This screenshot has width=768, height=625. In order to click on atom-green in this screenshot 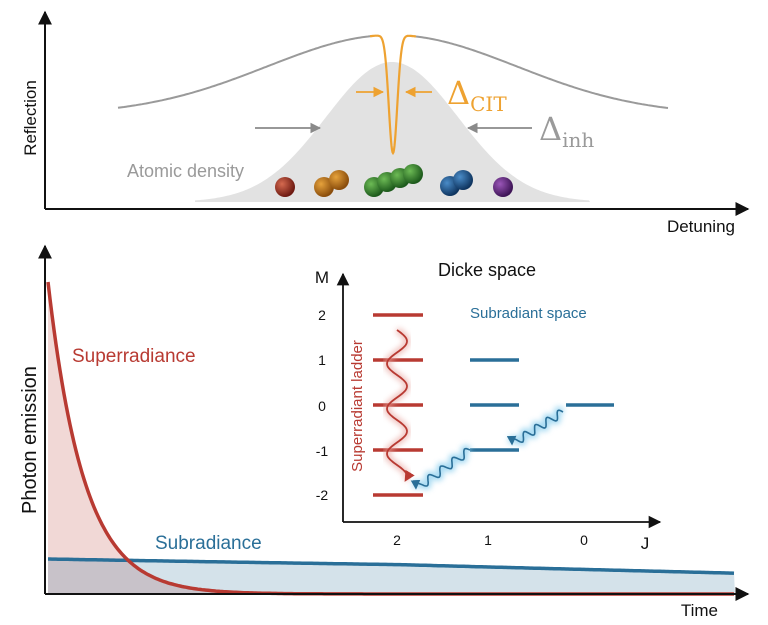, I will do `click(413, 174)`.